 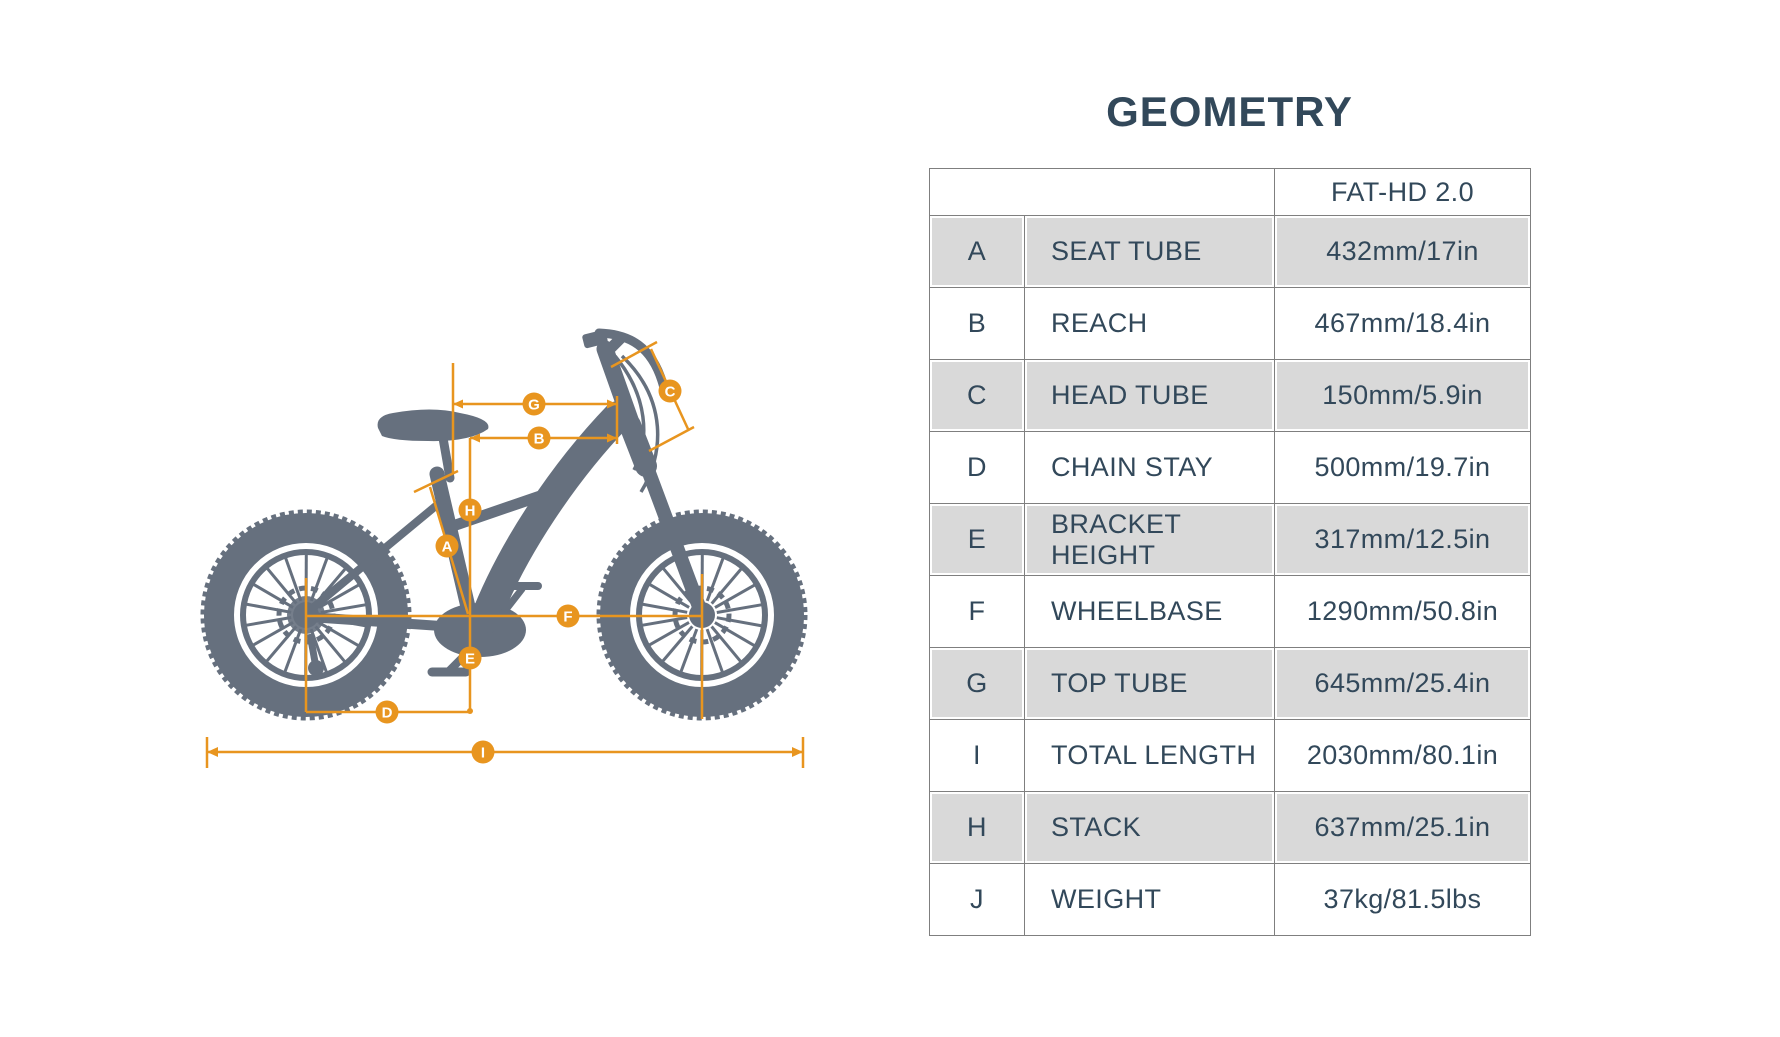 What do you see at coordinates (1402, 899) in the screenshot?
I see `measure-value-cell: 37kg/81.5lbs` at bounding box center [1402, 899].